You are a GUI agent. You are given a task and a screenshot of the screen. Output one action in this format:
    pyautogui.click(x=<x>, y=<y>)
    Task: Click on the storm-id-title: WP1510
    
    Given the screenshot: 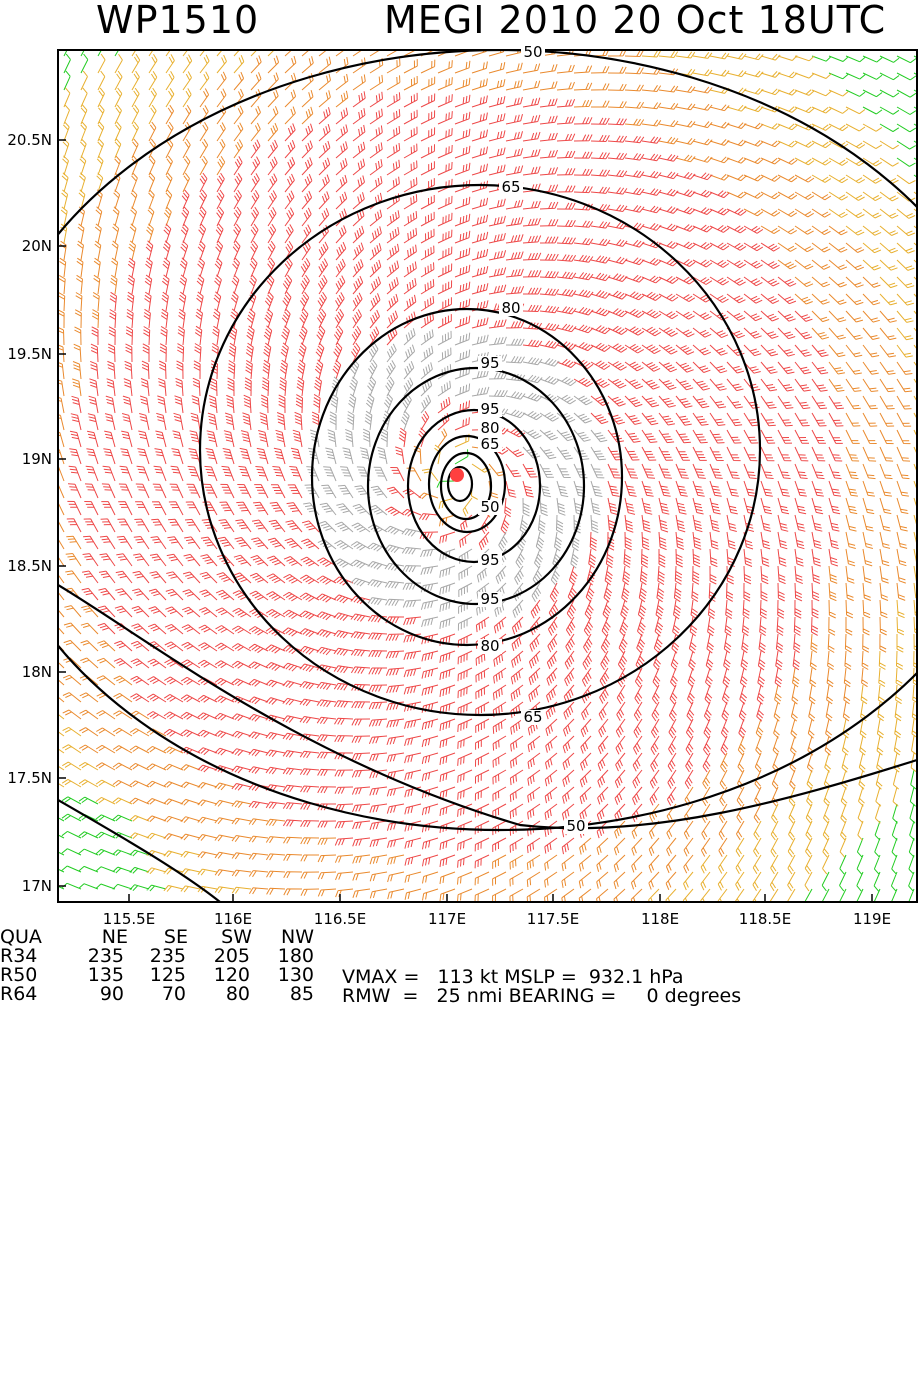 What is the action you would take?
    pyautogui.click(x=178, y=21)
    